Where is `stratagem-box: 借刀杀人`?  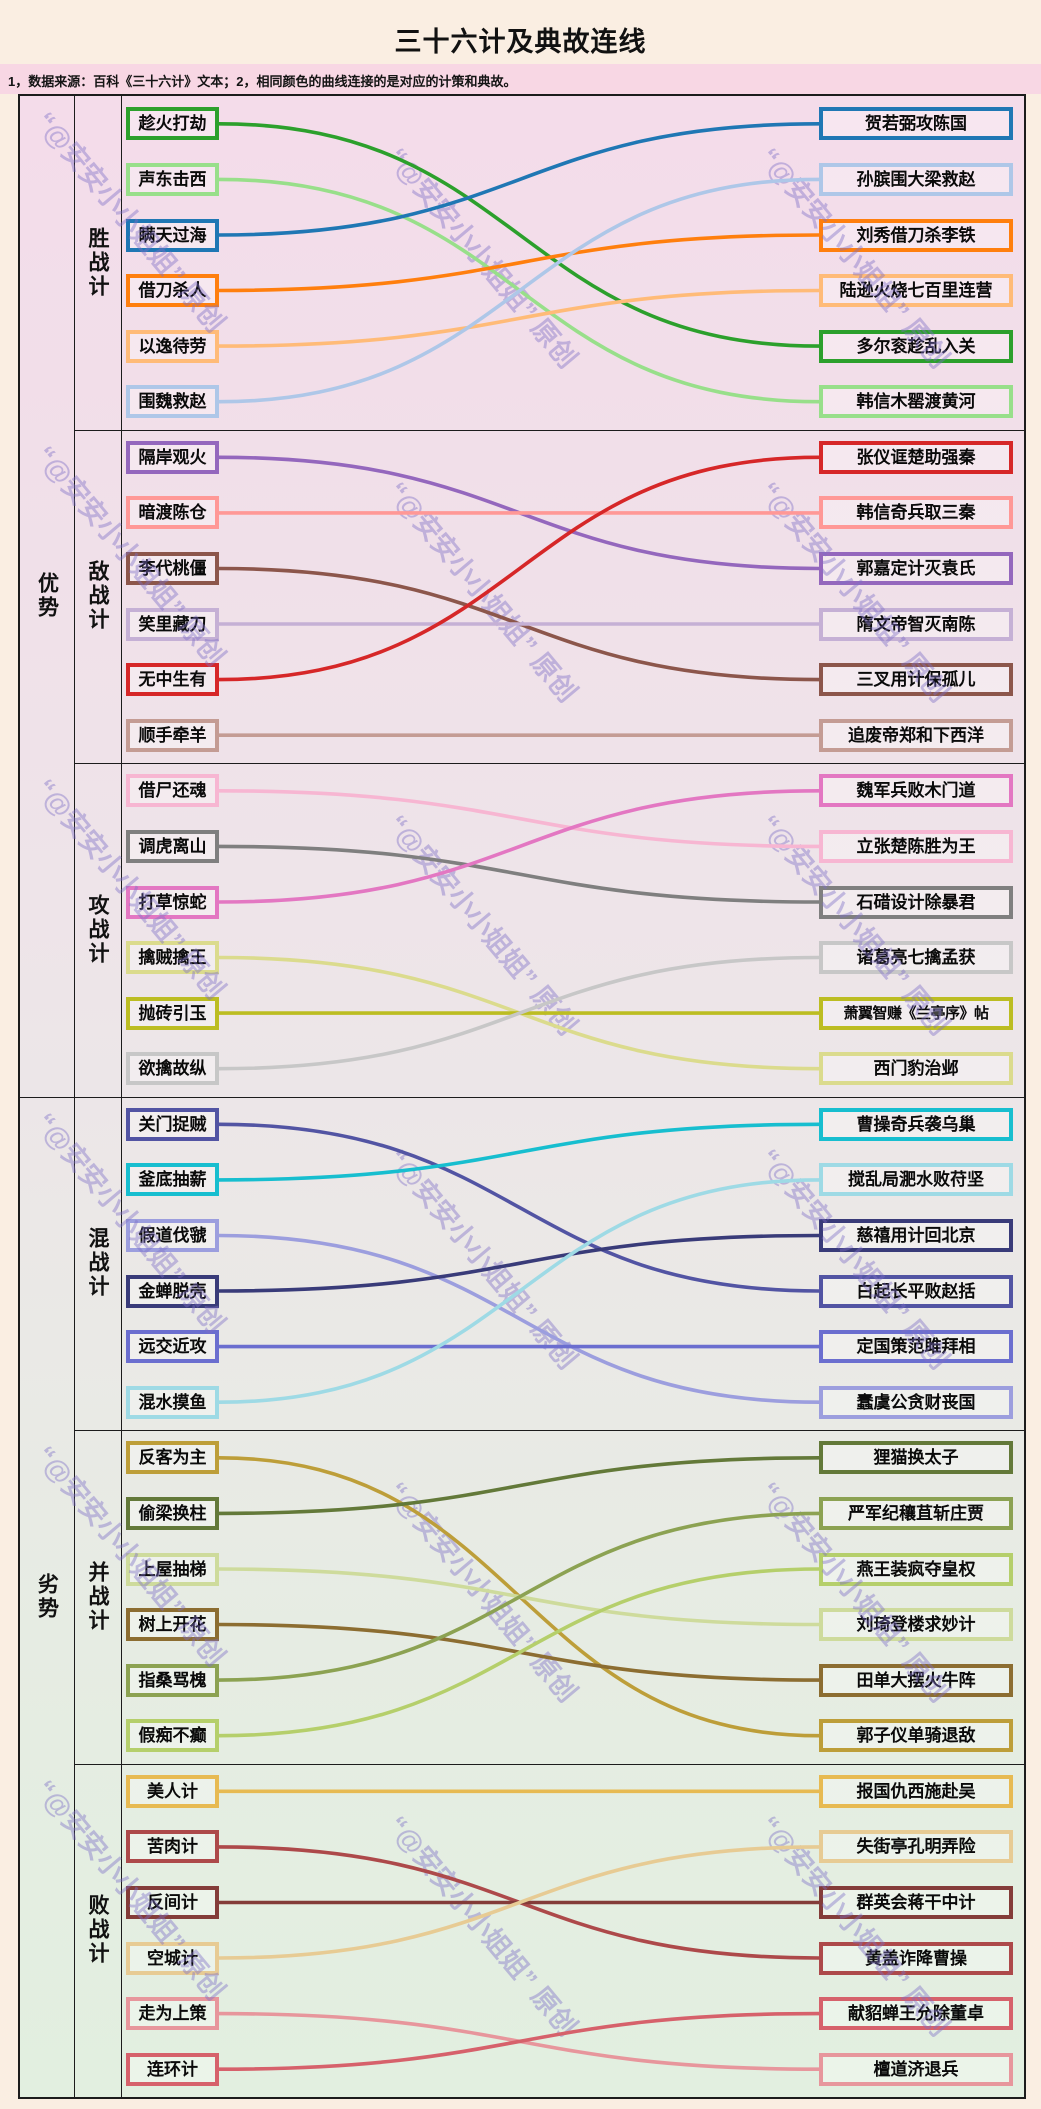 stratagem-box: 借刀杀人 is located at coordinates (172, 290).